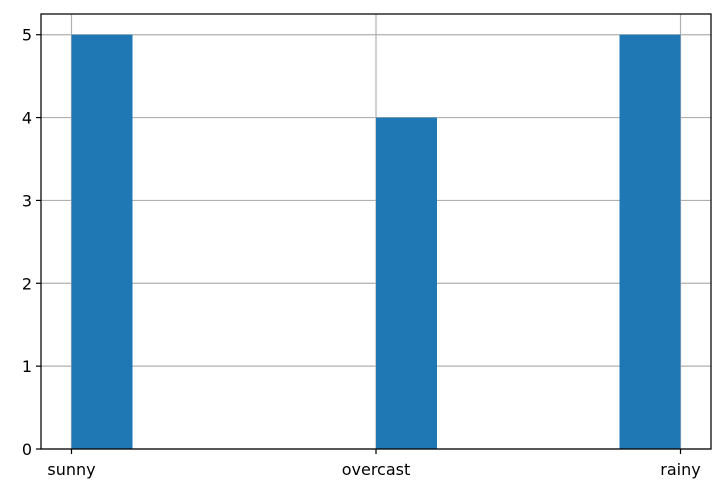  I want to click on y-tick-label: 3, so click(27, 200).